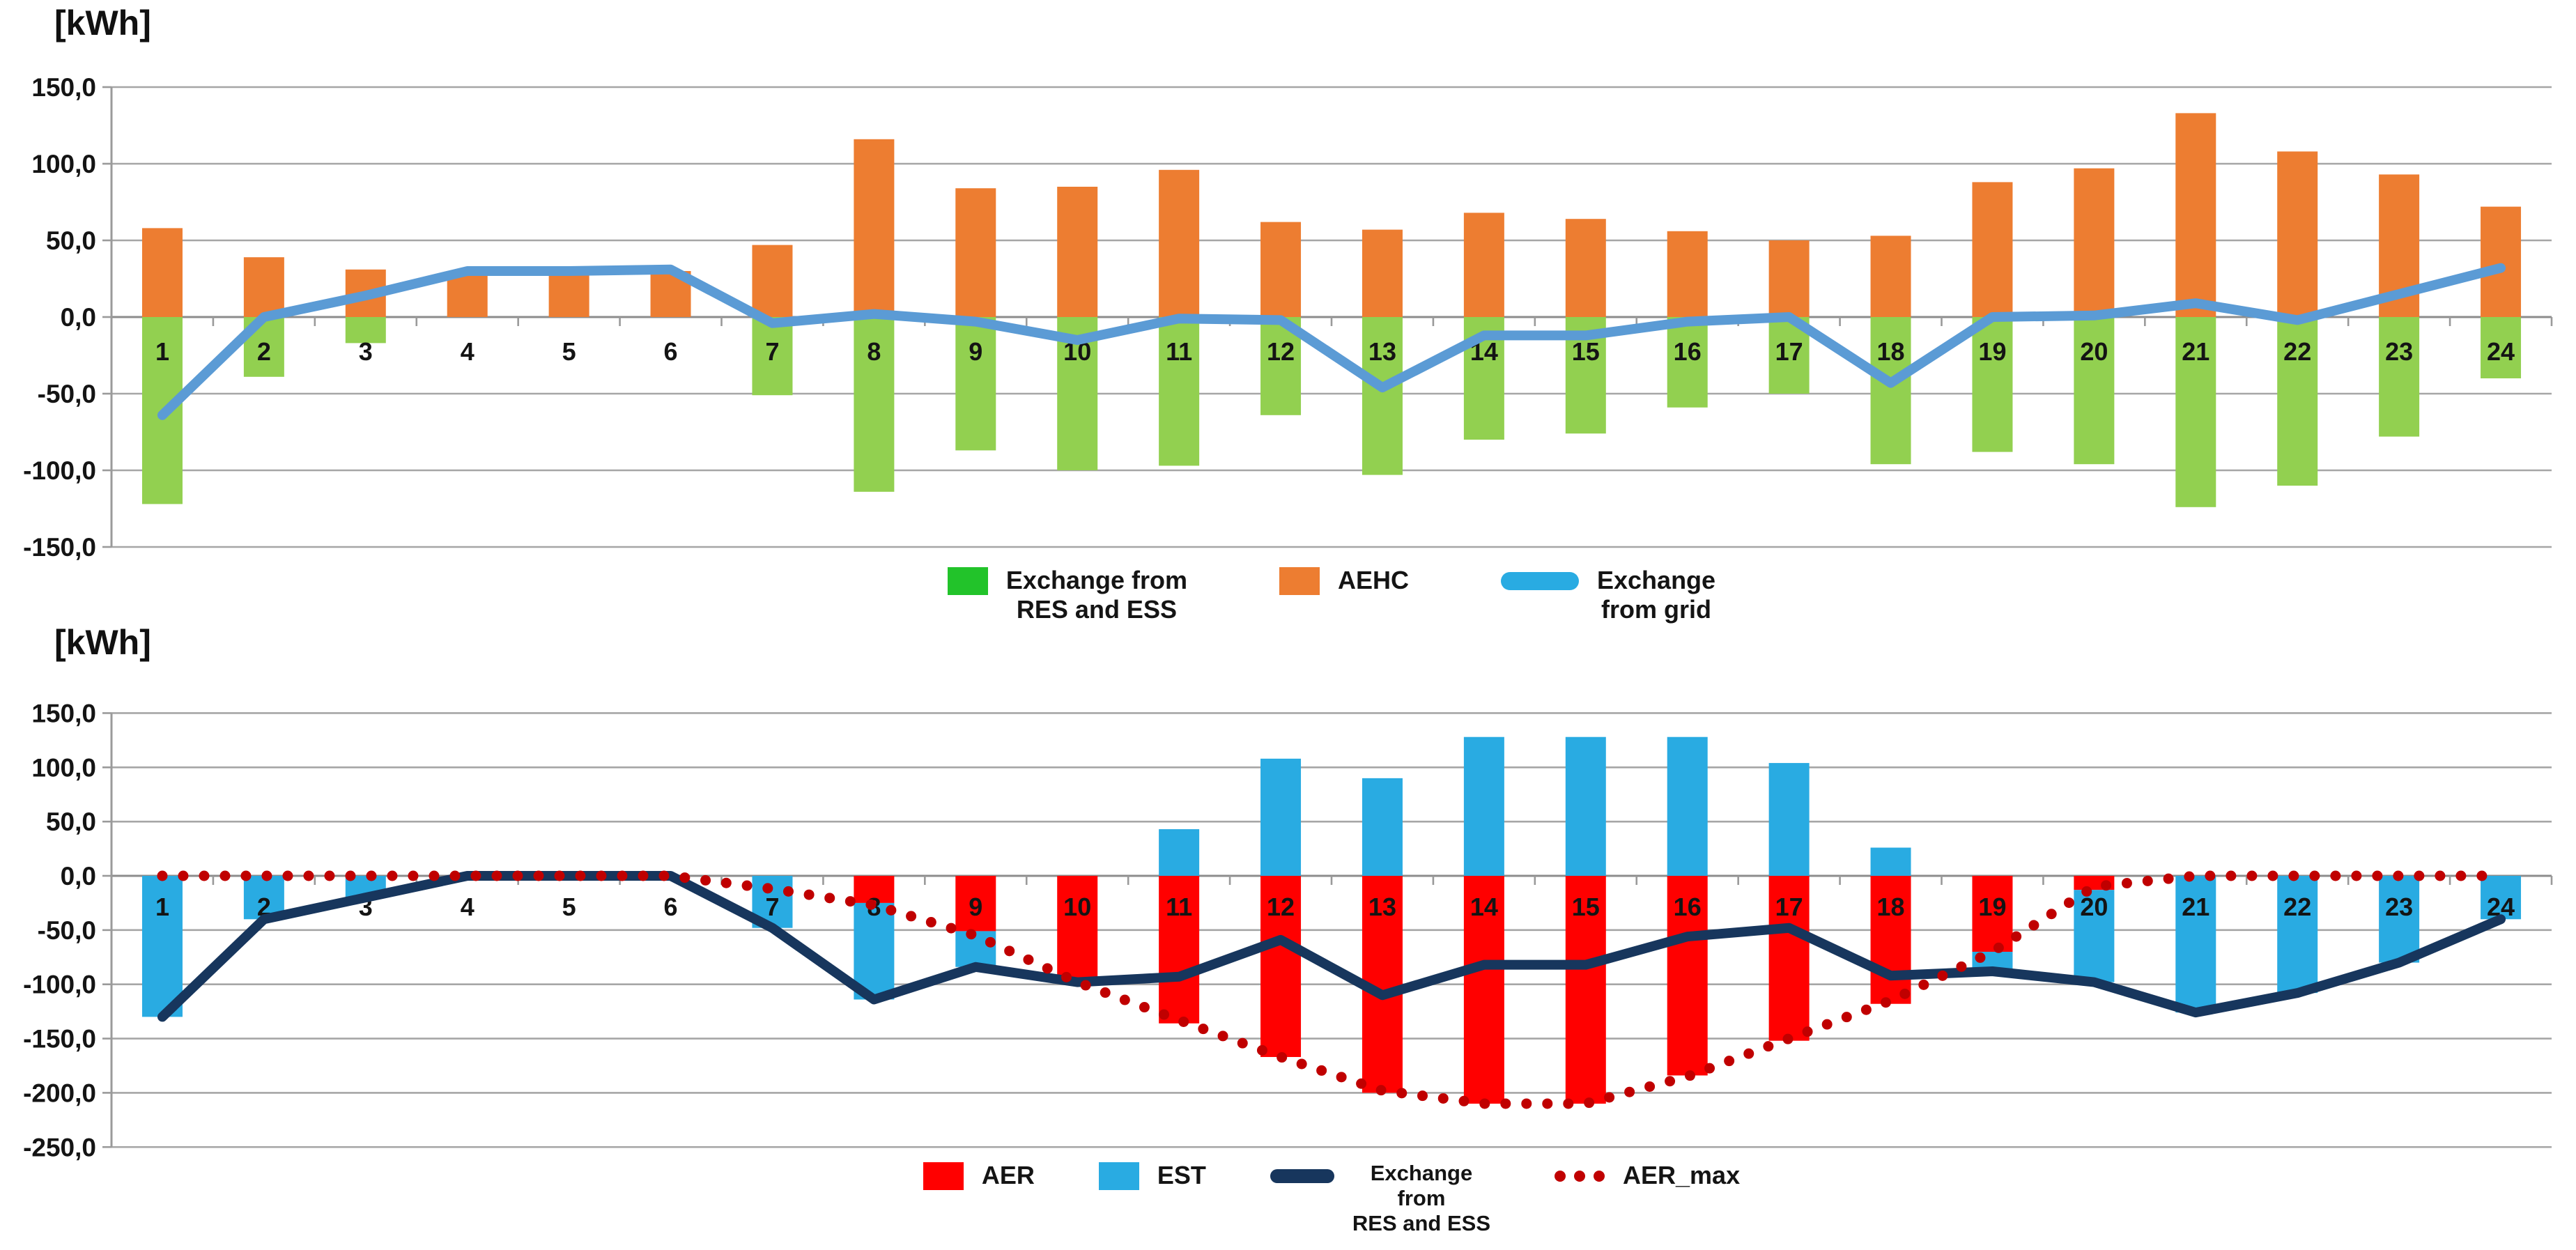 This screenshot has height=1250, width=2576. Describe the element at coordinates (967, 581) in the screenshot. I see `res-ess-swatch` at that location.